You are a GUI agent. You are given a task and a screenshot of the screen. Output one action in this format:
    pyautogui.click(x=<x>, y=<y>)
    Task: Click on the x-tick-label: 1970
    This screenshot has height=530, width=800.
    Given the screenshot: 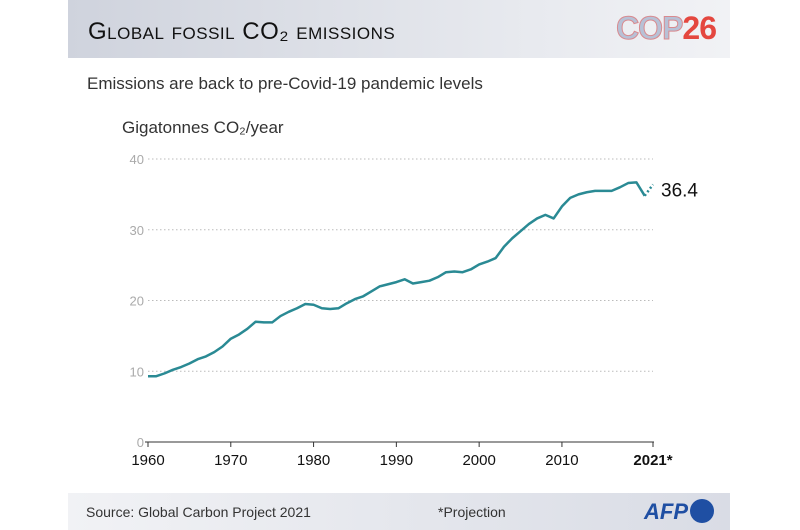 What is the action you would take?
    pyautogui.click(x=230, y=460)
    